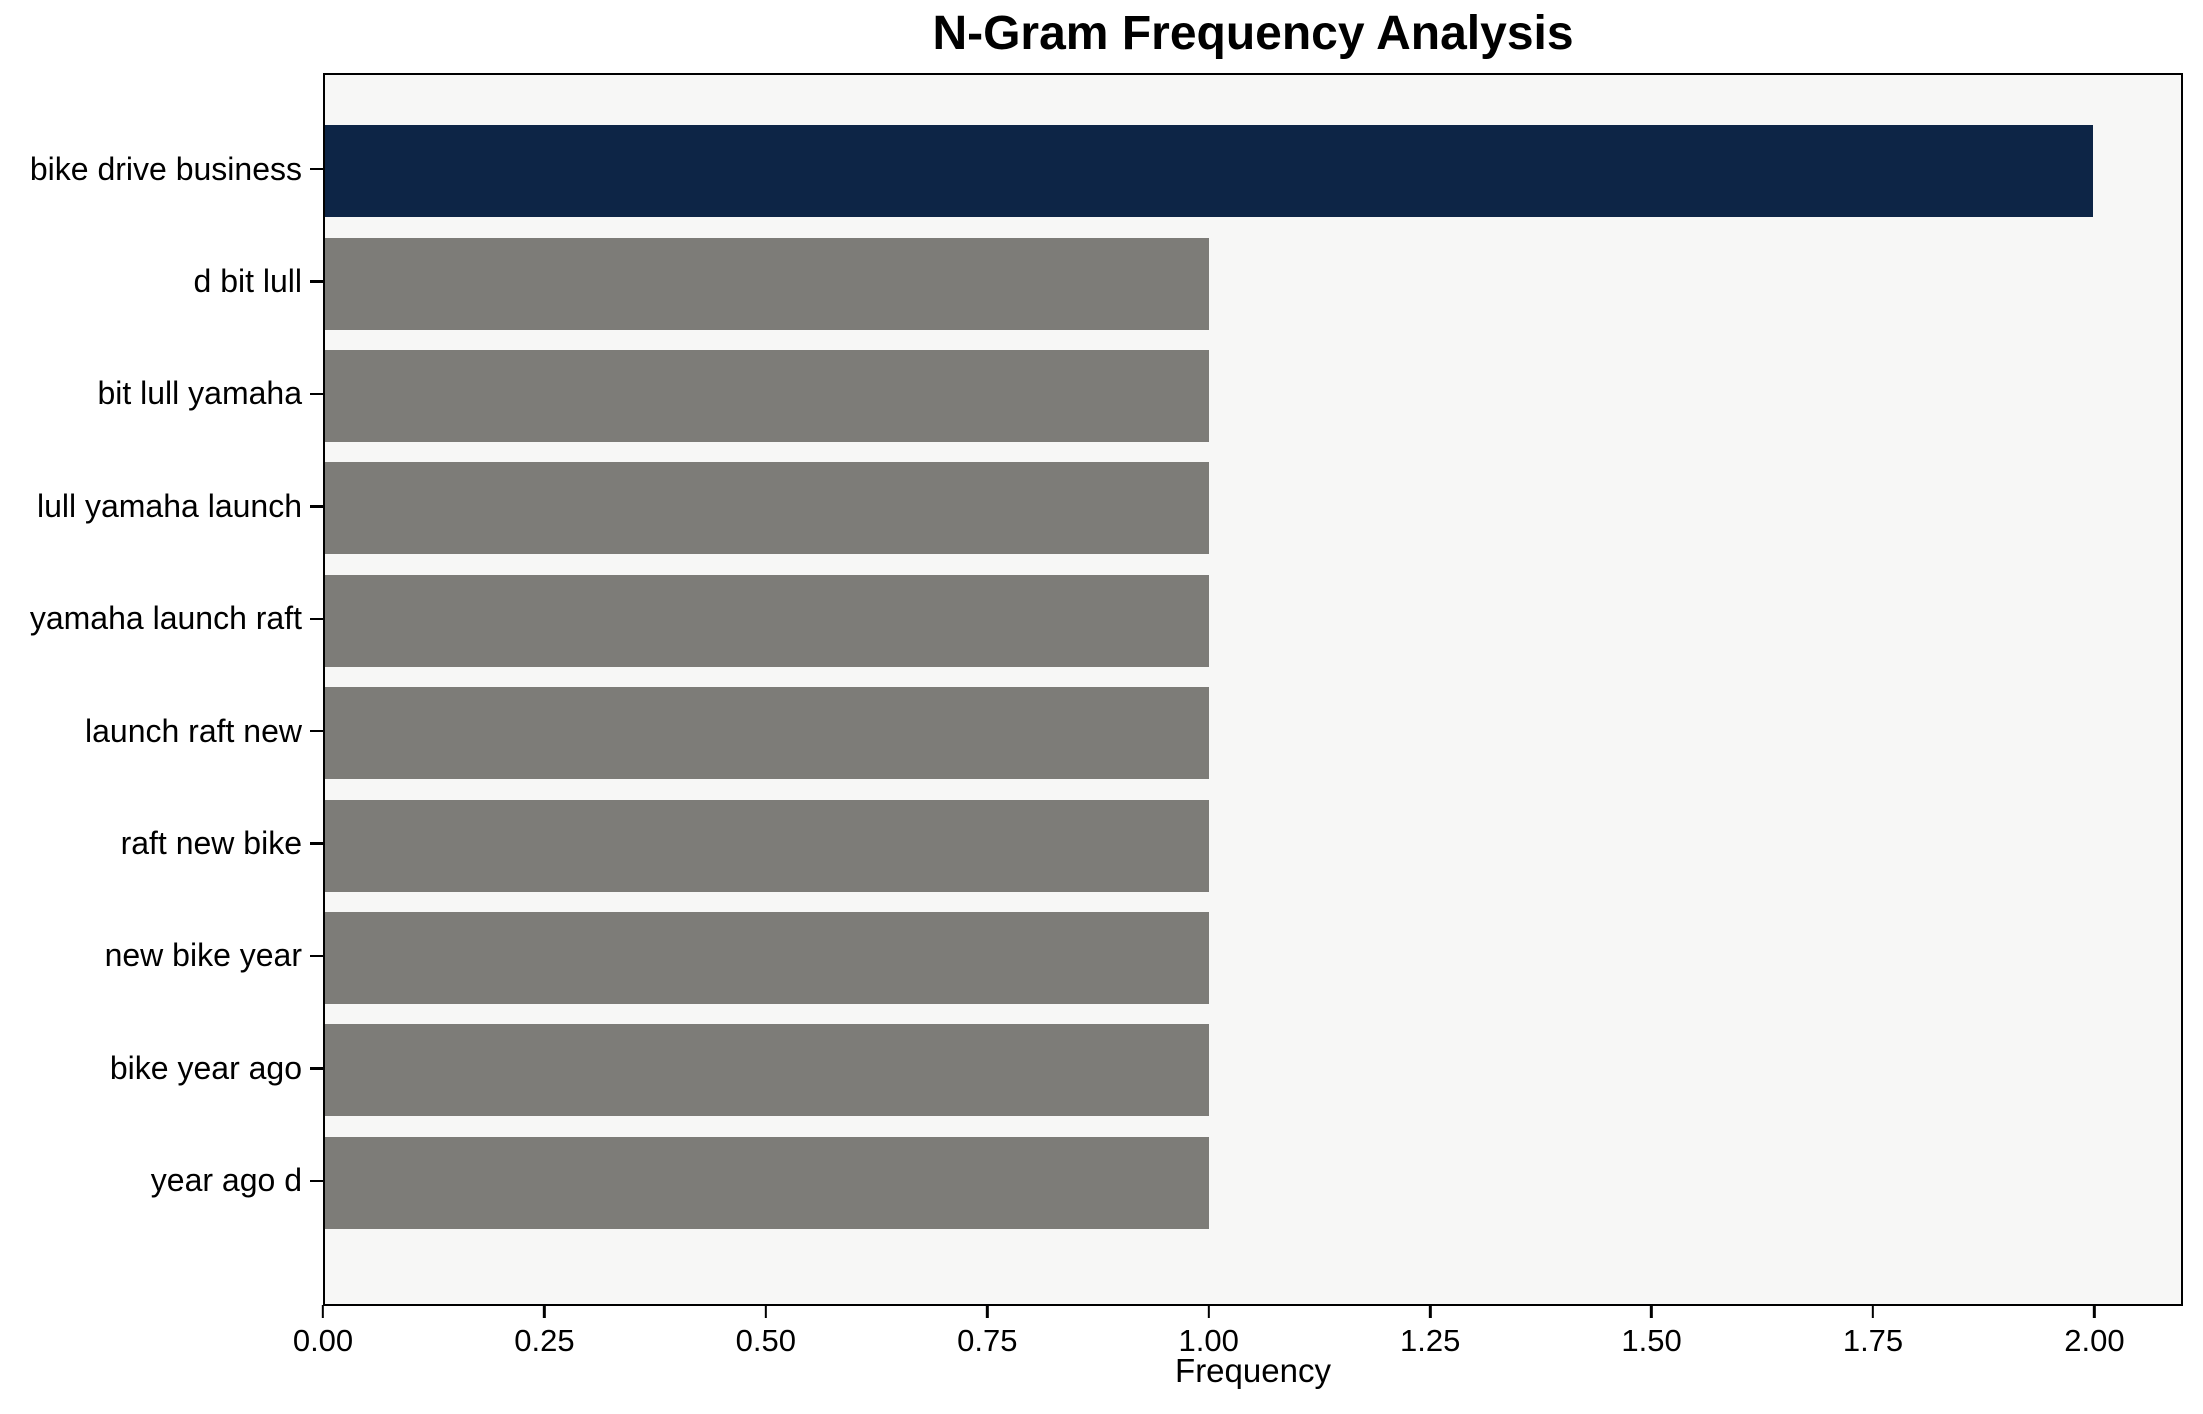 The height and width of the screenshot is (1414, 2203). I want to click on x-tick: 1.75, so click(1873, 1332).